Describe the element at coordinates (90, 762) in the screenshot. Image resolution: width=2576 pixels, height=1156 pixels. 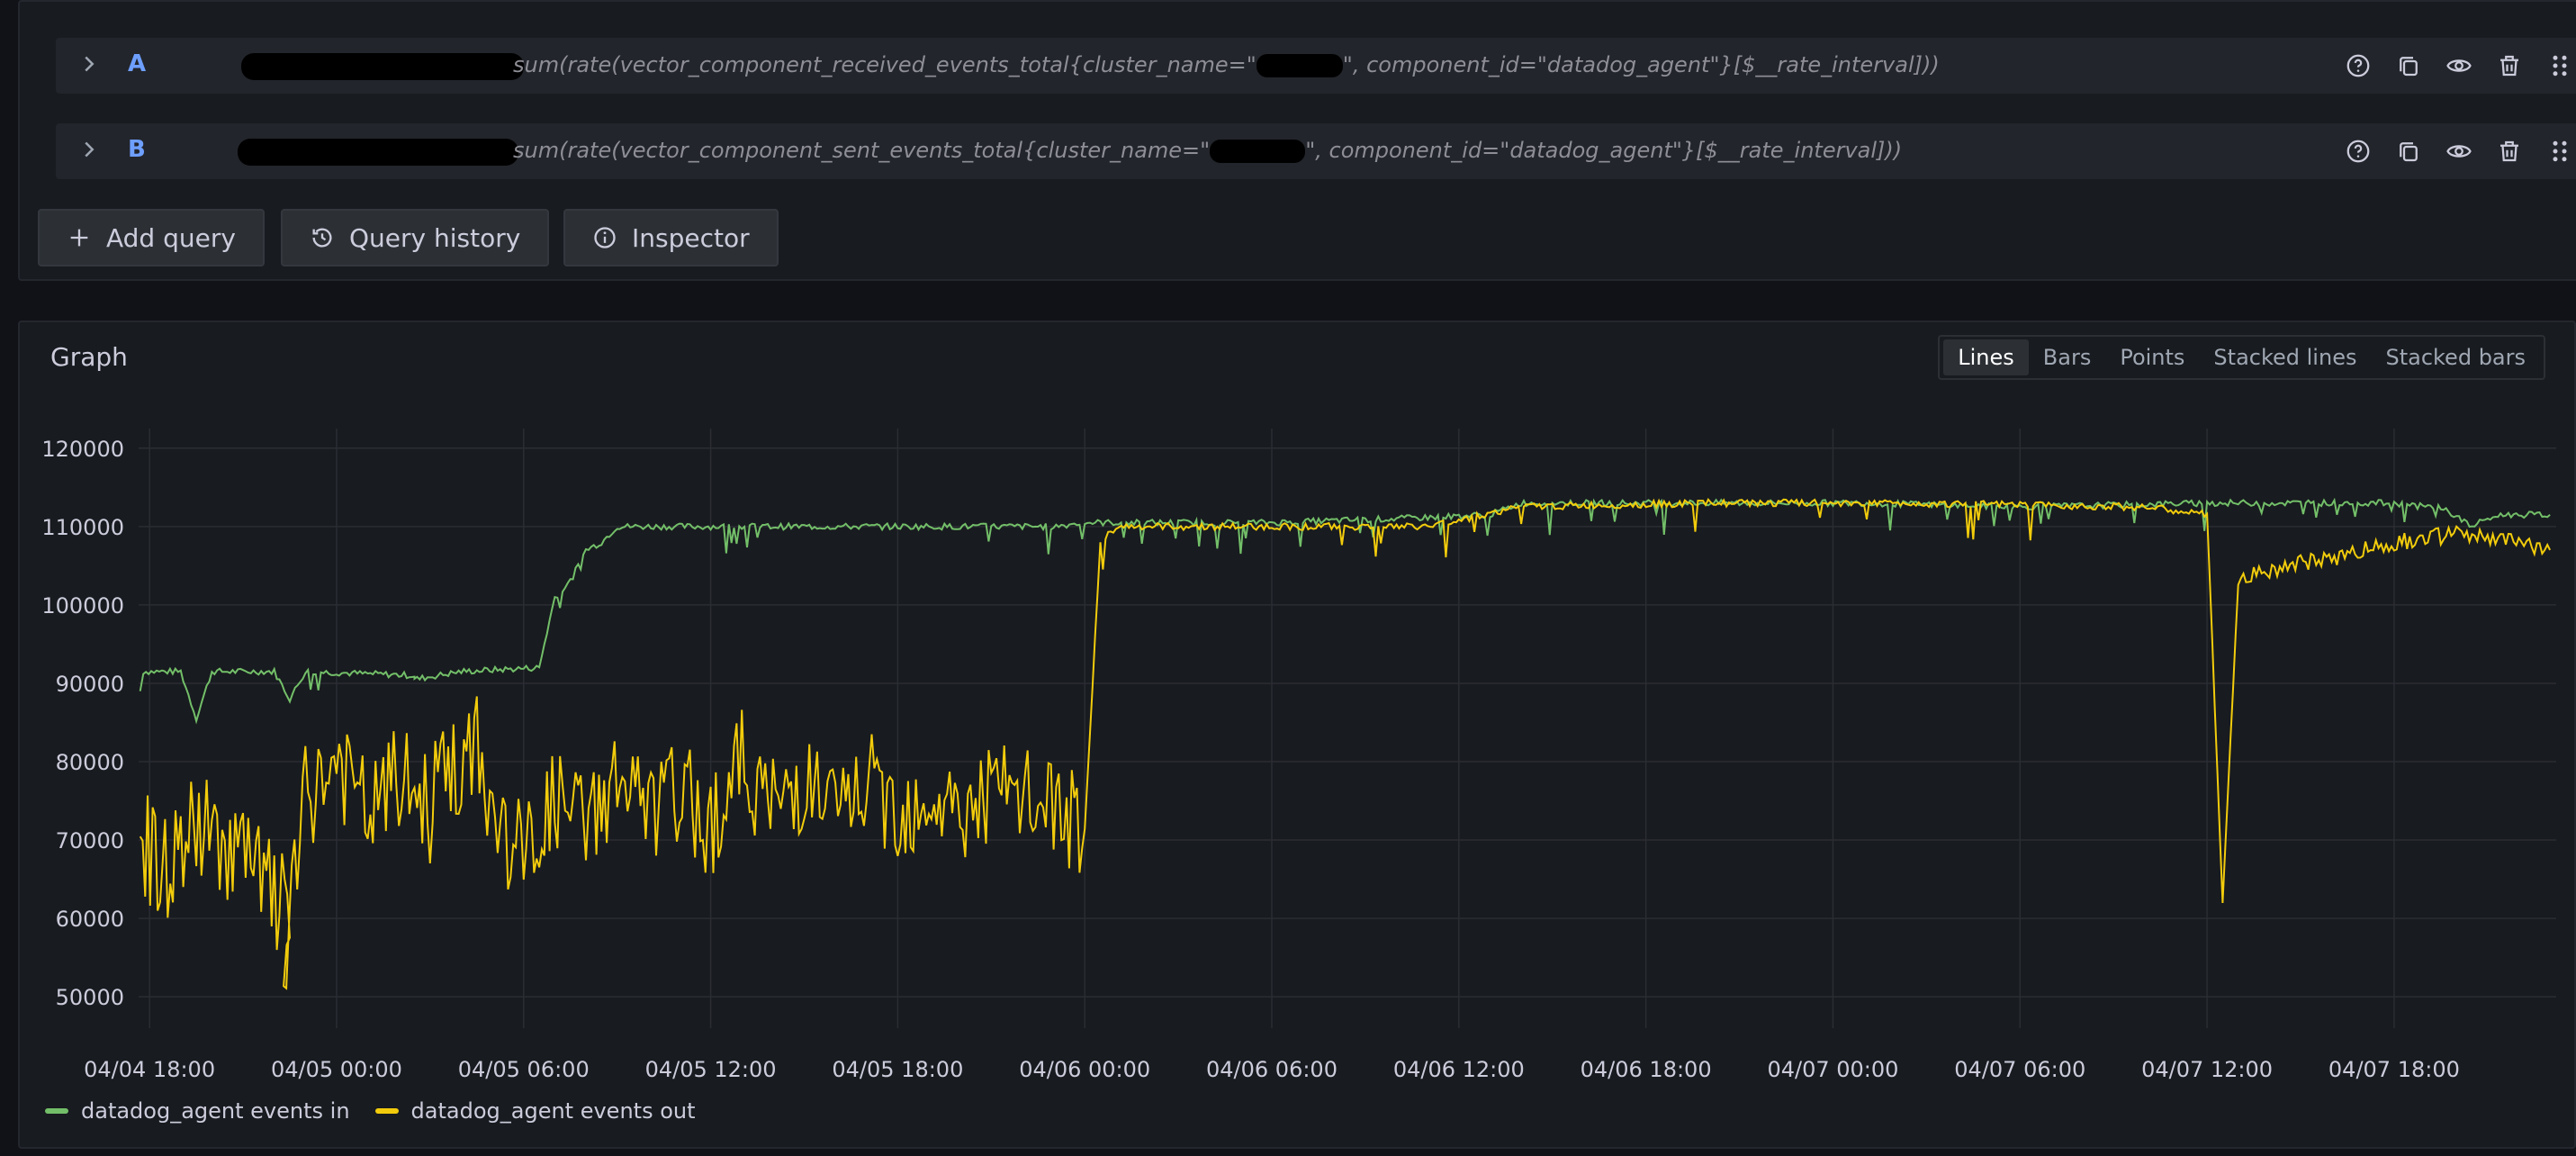
I see `y-tick-label: 80000` at that location.